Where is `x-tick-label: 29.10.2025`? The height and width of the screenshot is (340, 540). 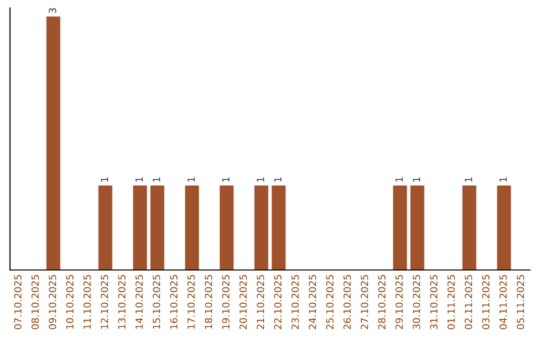
x-tick-label: 29.10.2025 is located at coordinates (399, 302).